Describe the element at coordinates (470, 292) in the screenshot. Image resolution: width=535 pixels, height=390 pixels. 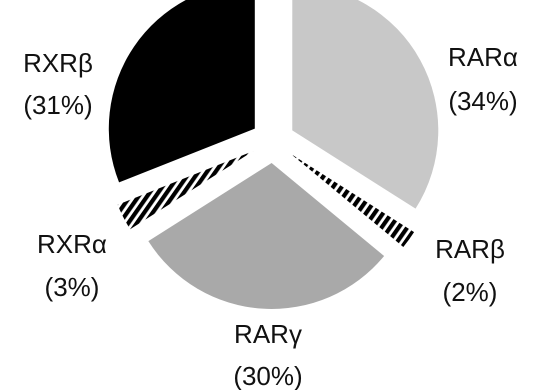
I see `slice-pct-rar-beta: (2%)` at that location.